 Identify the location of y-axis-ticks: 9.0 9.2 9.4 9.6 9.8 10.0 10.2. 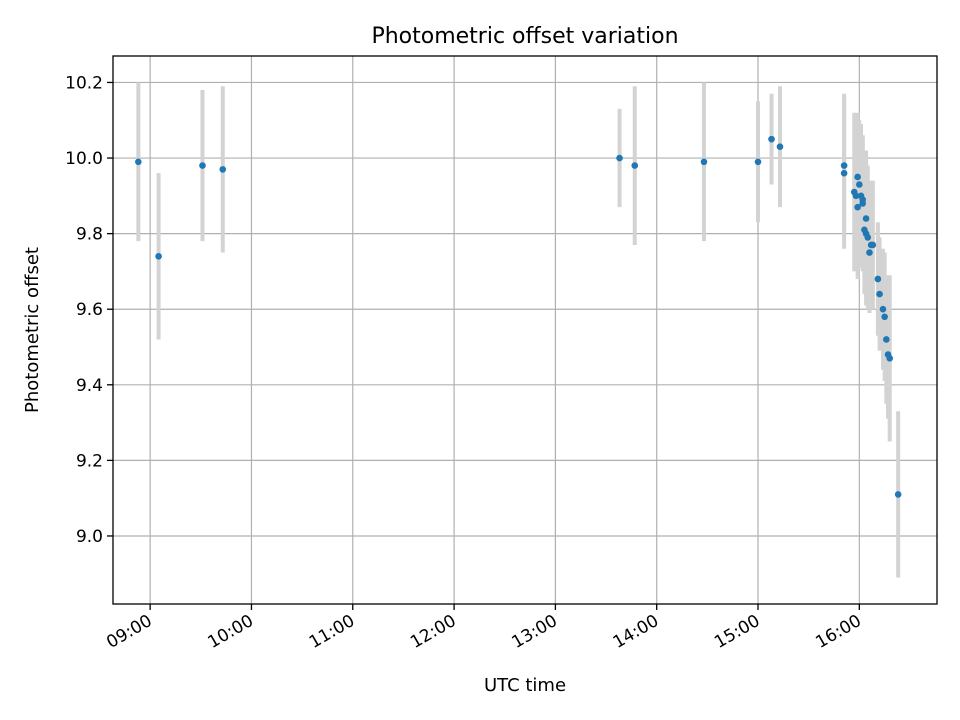
(89, 310).